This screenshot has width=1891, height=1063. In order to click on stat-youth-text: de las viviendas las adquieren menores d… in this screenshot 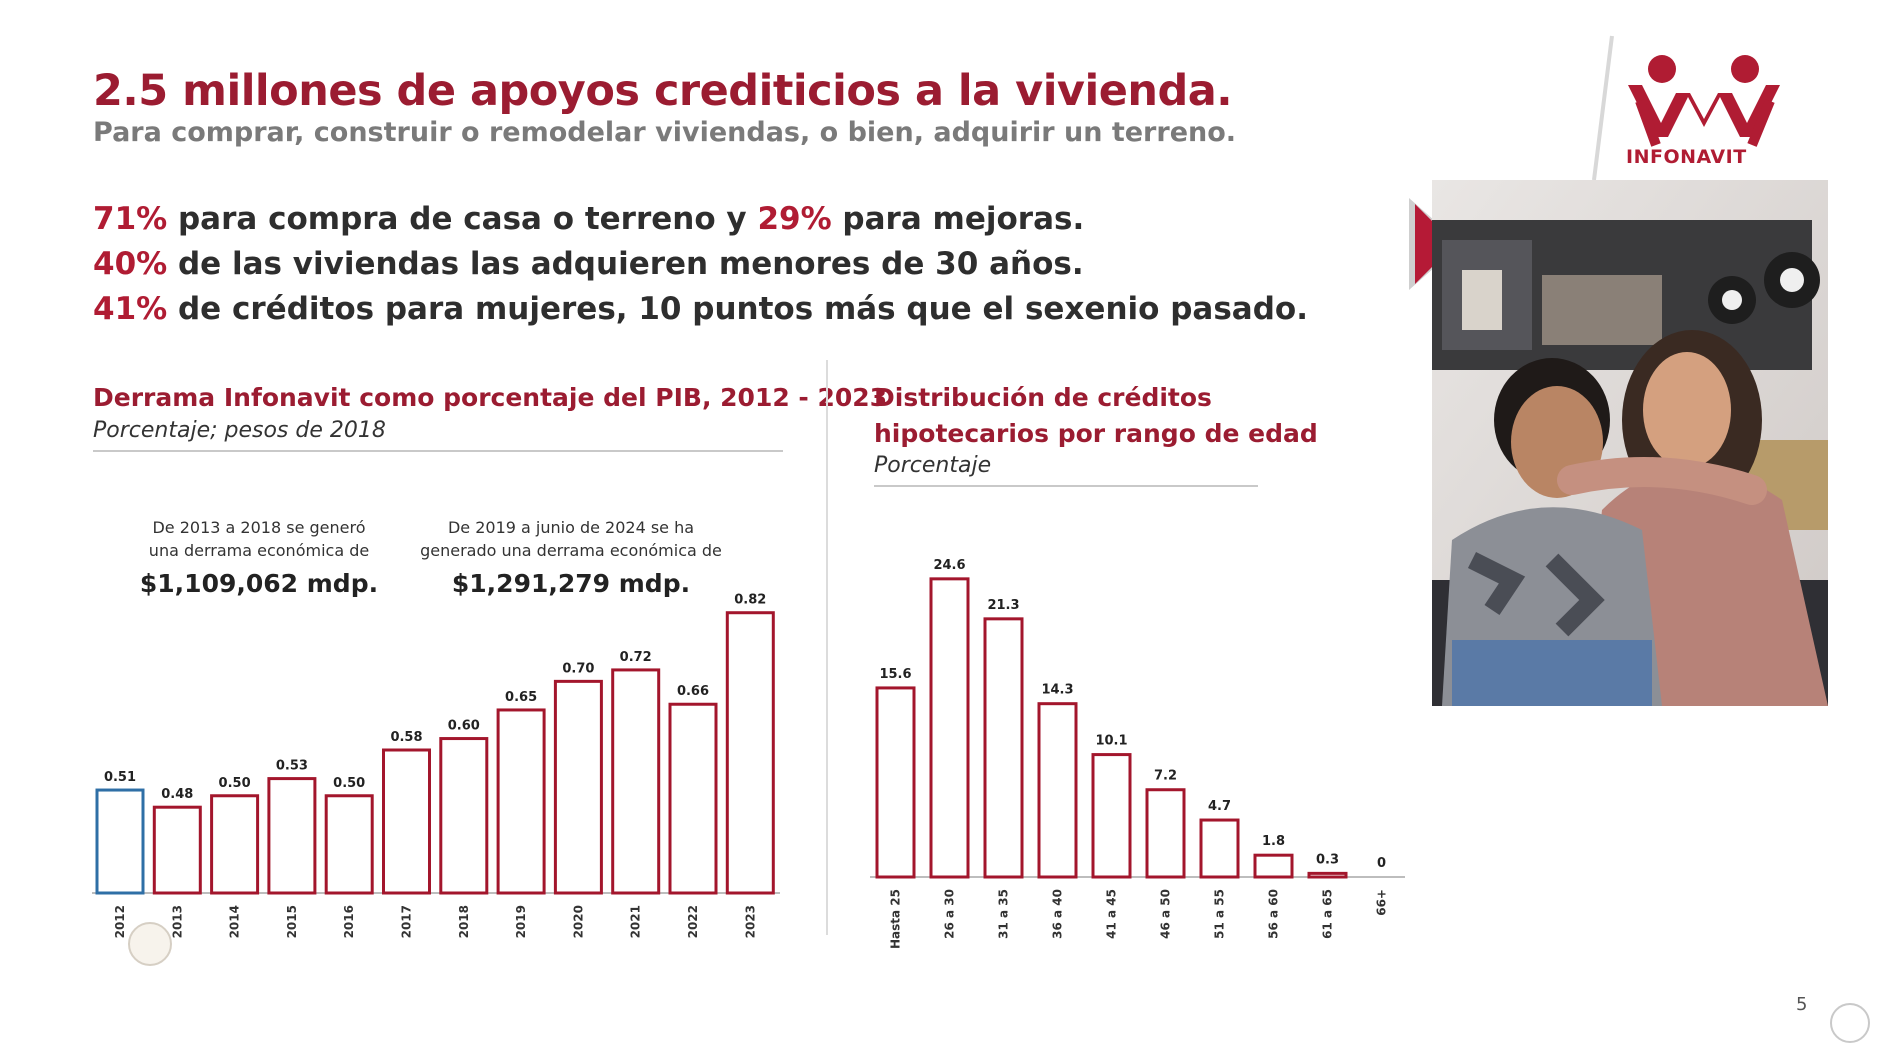, I will do `click(625, 264)`.